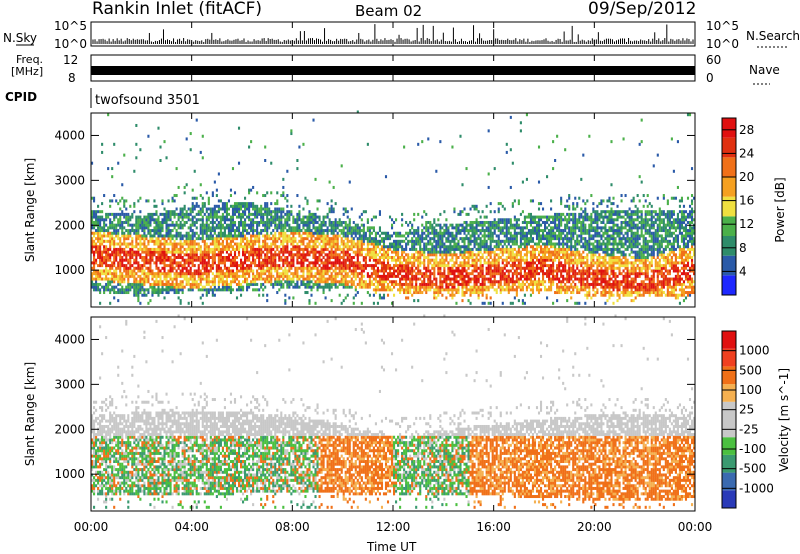  Describe the element at coordinates (27, 71) in the screenshot. I see `freq-label-line2: [MHz]` at that location.